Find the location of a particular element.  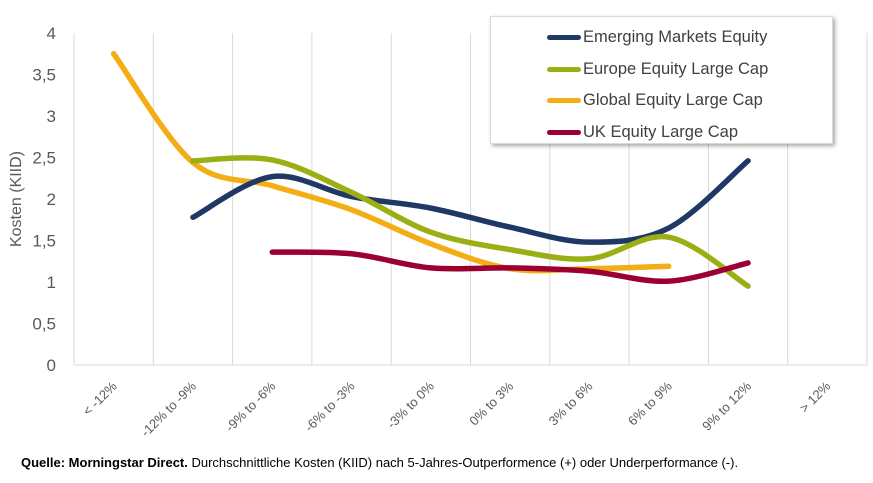

legend-label: UK Equity Large Cap is located at coordinates (661, 131).